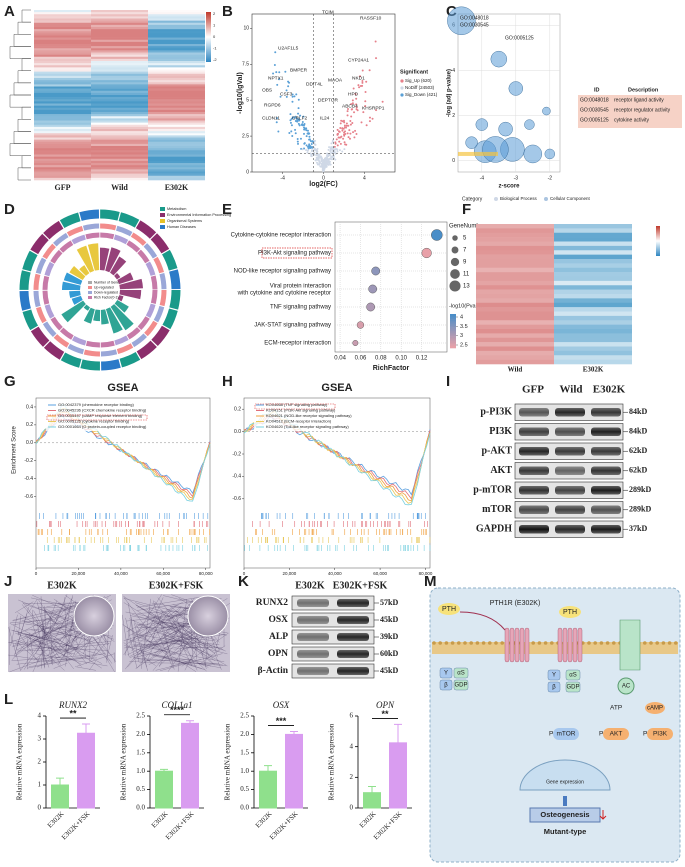 Image resolution: width=685 pixels, height=867 pixels. What do you see at coordinates (465, 263) in the screenshot?
I see `legend-label: 9` at bounding box center [465, 263].